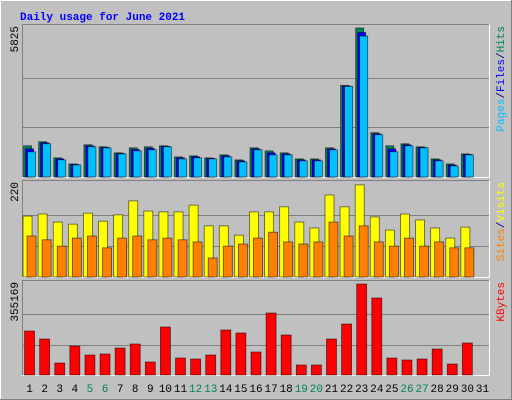  What do you see at coordinates (16, 192) in the screenshot?
I see `y-tick-label: 220` at bounding box center [16, 192].